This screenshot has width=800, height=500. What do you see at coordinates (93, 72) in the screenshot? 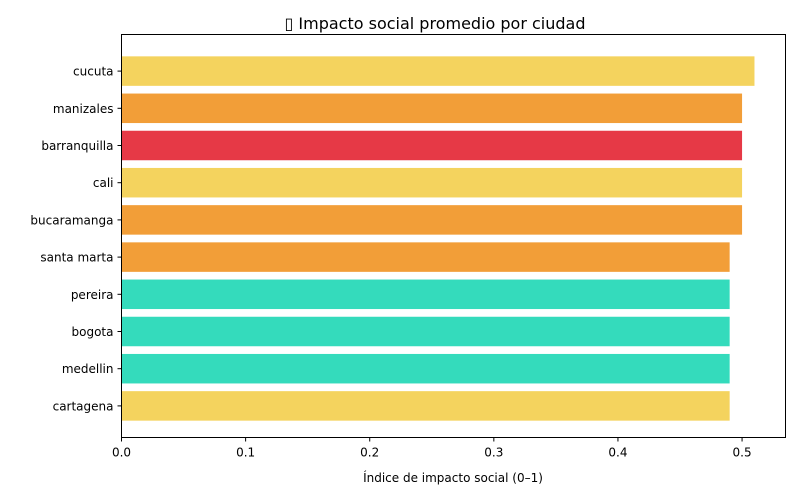
I see `category-label: cucuta` at bounding box center [93, 72].